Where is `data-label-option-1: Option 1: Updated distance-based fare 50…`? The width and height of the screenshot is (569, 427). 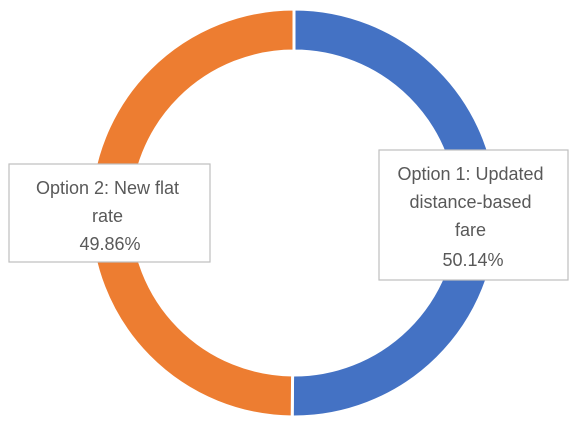
data-label-option-1: Option 1: Updated distance-based fare 50… is located at coordinates (473, 215).